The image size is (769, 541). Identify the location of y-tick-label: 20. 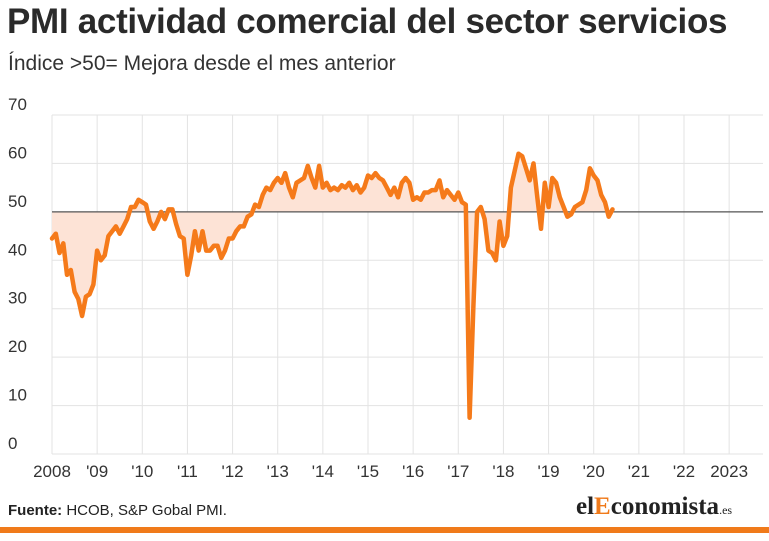
(17, 346).